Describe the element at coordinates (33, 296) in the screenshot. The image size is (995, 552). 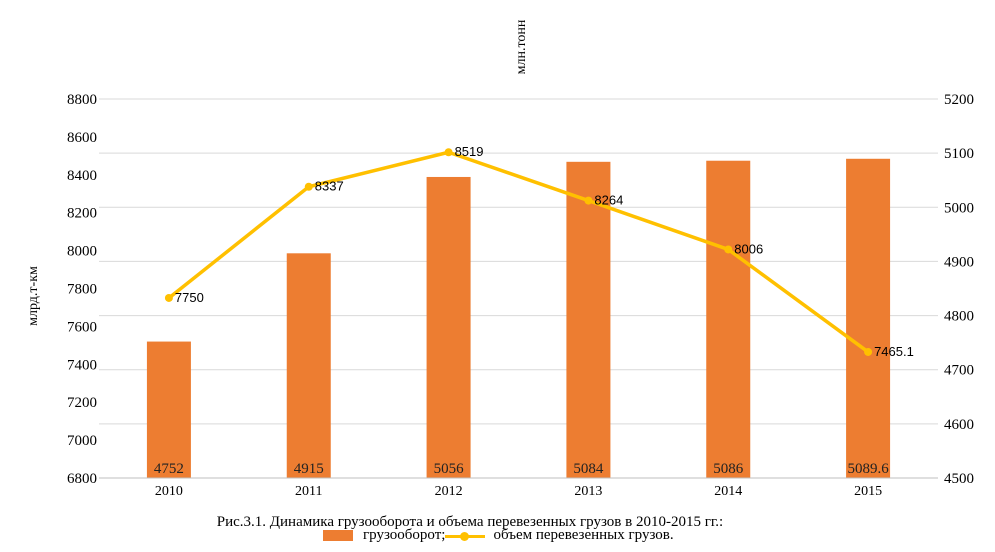
I see `left-axis-title: млрд.т-км` at that location.